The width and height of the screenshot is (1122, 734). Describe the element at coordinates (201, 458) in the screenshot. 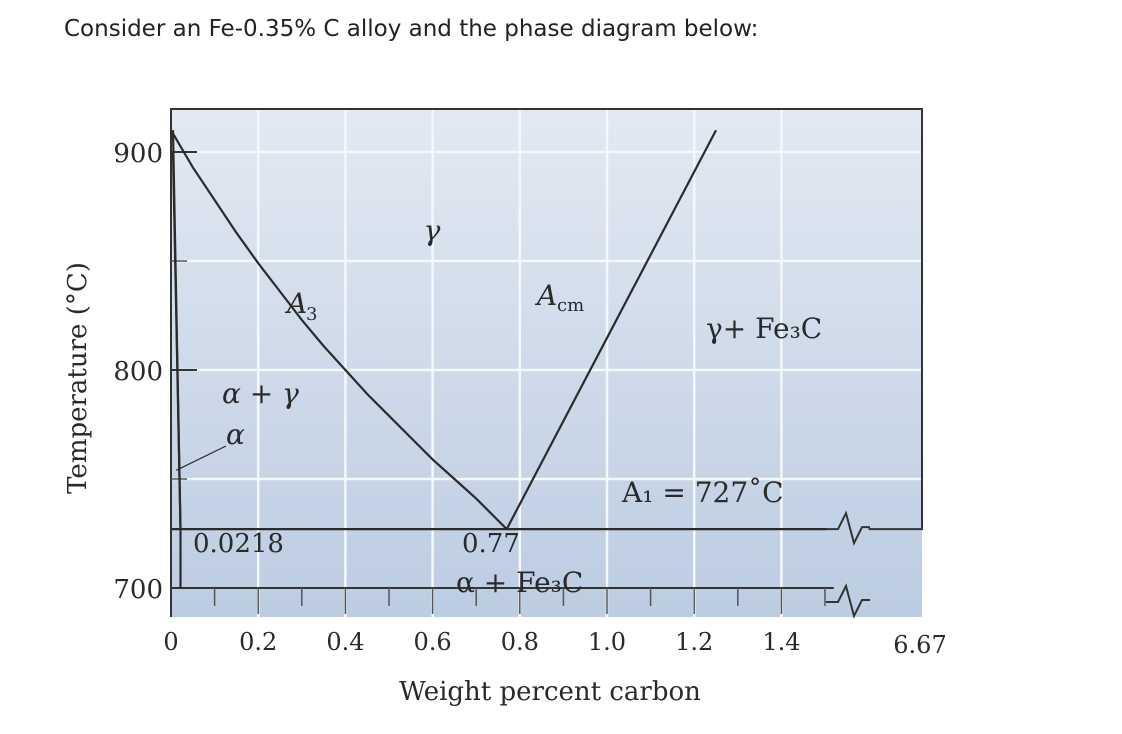

I see `alpha-leader-line` at that location.